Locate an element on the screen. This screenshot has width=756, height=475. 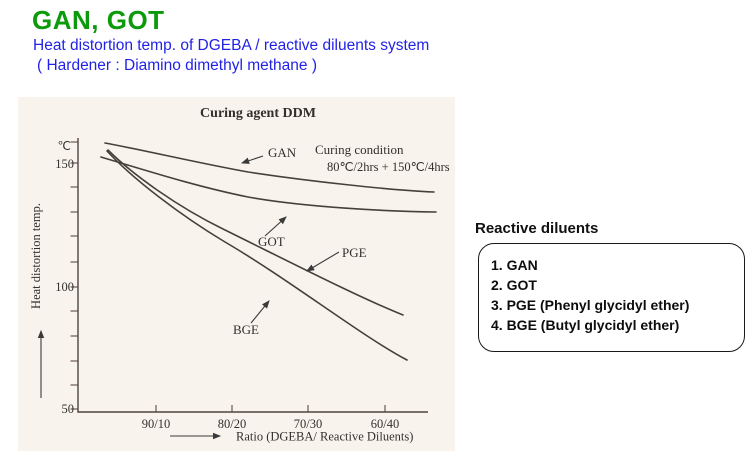
y-tick-label-100: 100 is located at coordinates (64, 287).